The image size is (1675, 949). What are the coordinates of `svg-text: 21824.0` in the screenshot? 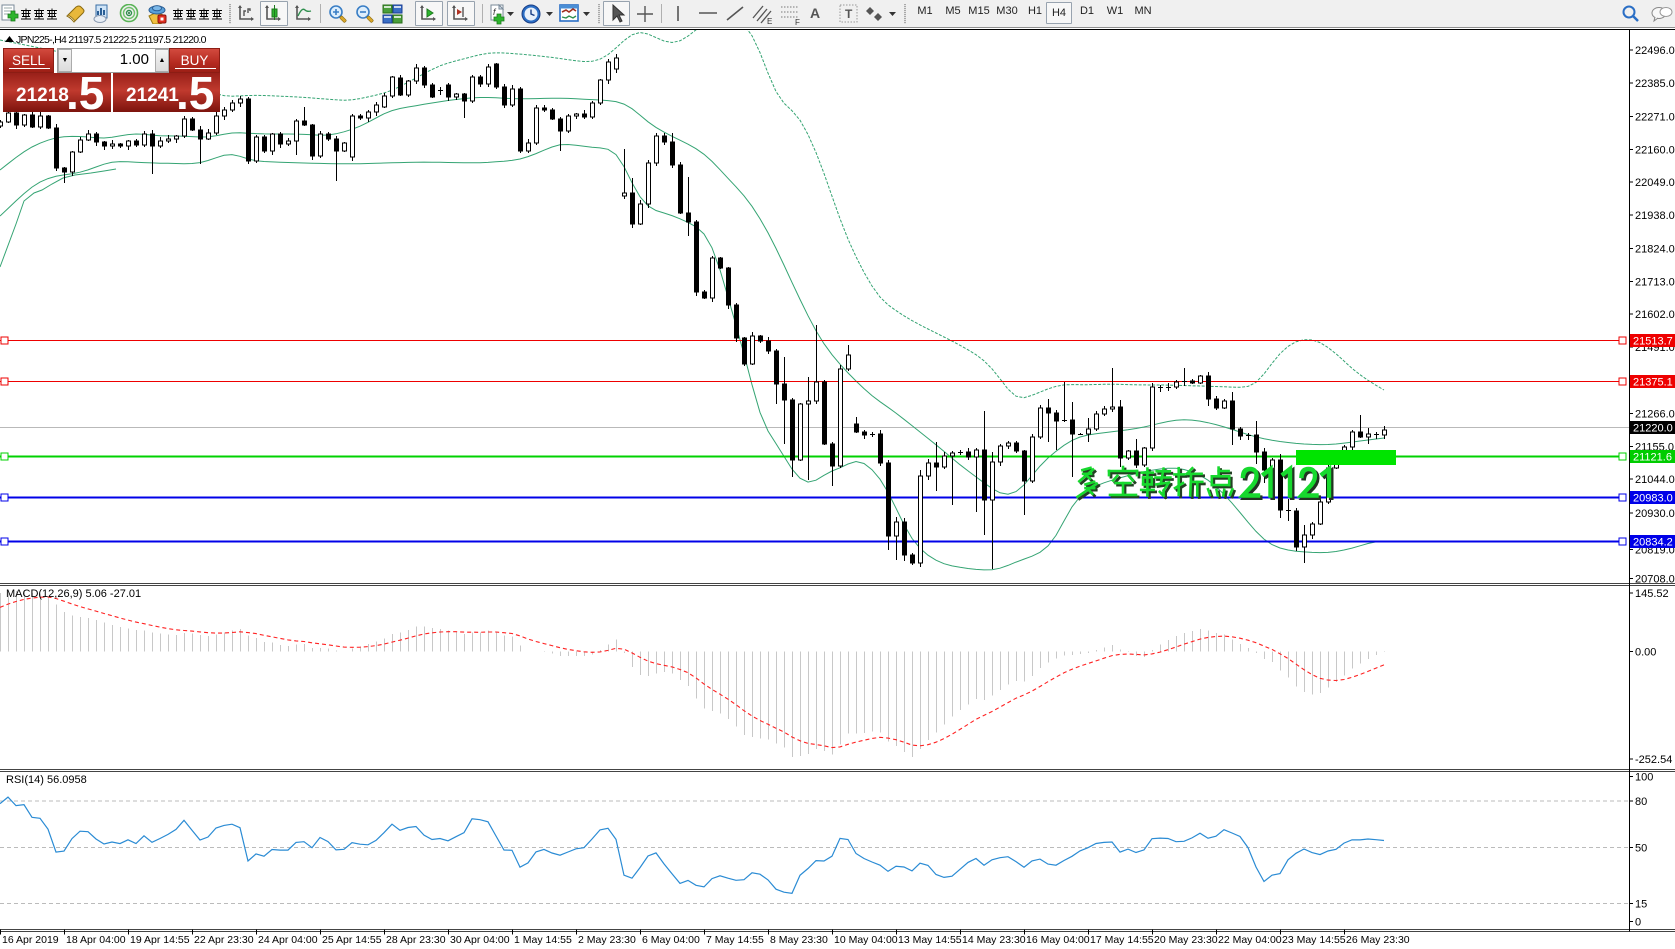 It's located at (1655, 250).